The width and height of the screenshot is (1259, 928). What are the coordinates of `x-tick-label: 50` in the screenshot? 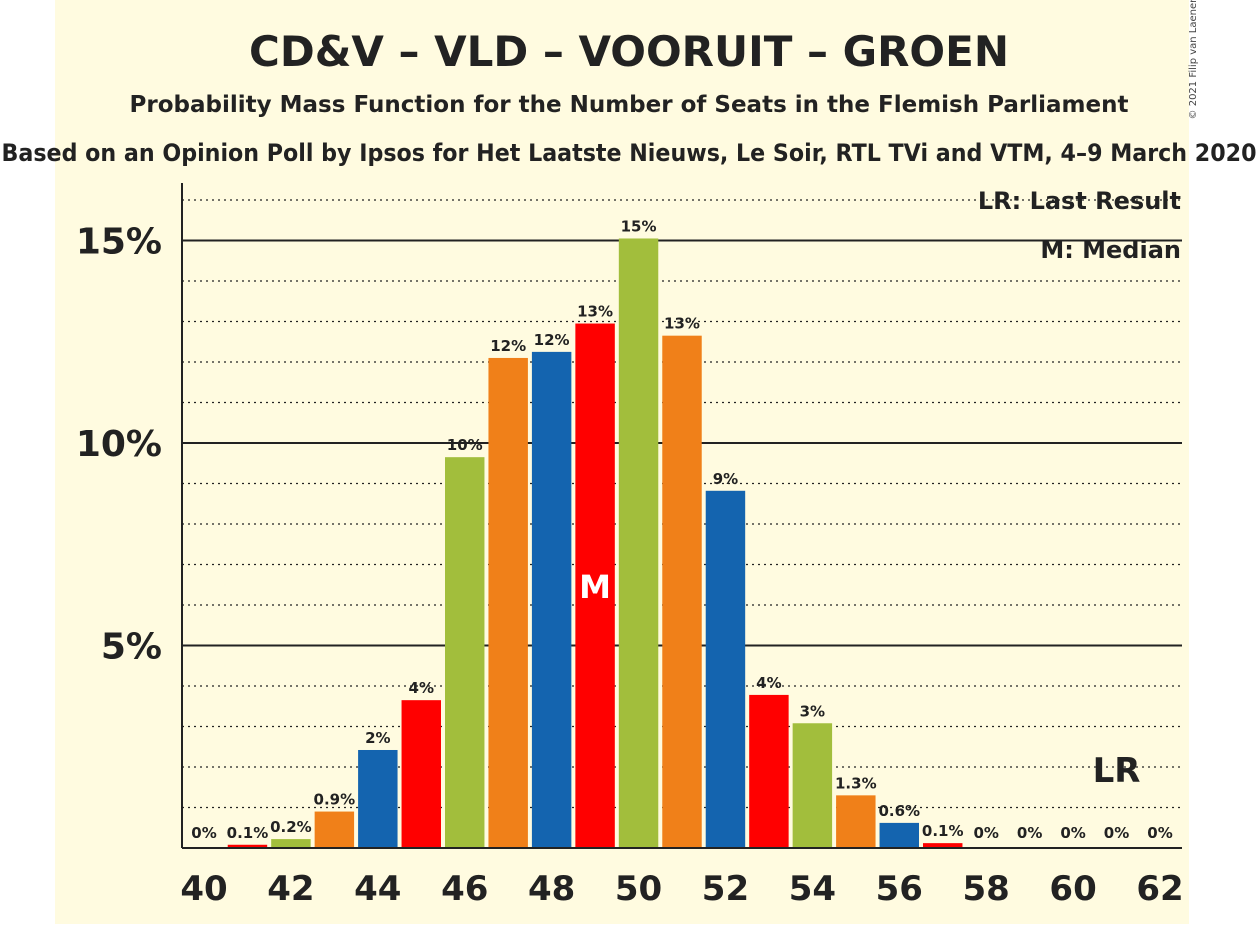 It's located at (638, 889).